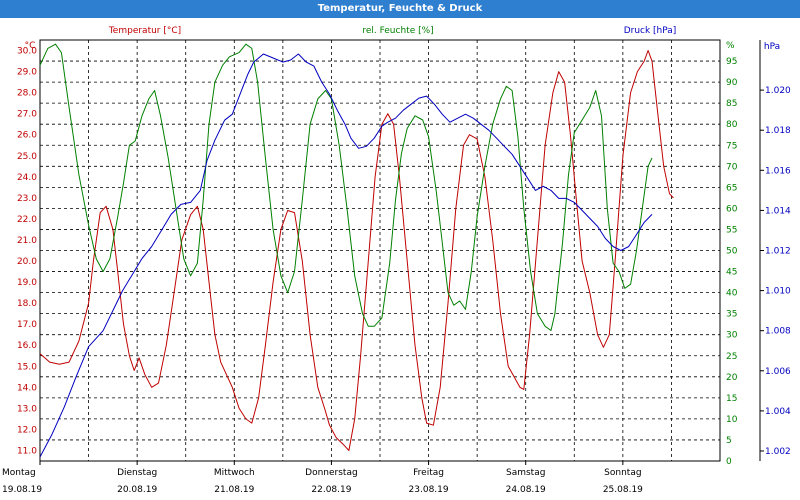 Image resolution: width=800 pixels, height=500 pixels. Describe the element at coordinates (234, 490) in the screenshot. I see `date-tick-label: 21.08.19` at that location.